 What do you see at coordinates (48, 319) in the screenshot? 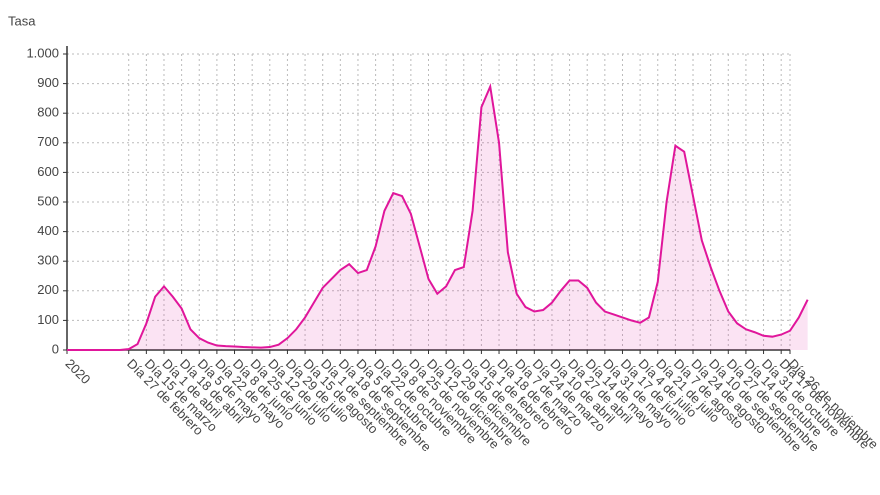
I see `y-tick-label: 100` at bounding box center [48, 319].